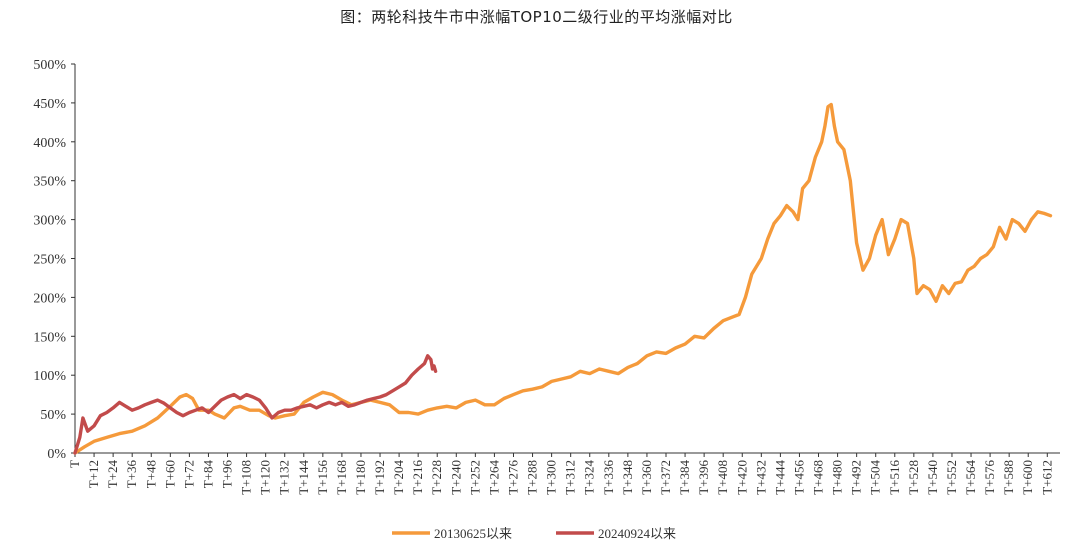 Image resolution: width=1073 pixels, height=550 pixels. I want to click on x-tick-label: T+216, so click(417, 477).